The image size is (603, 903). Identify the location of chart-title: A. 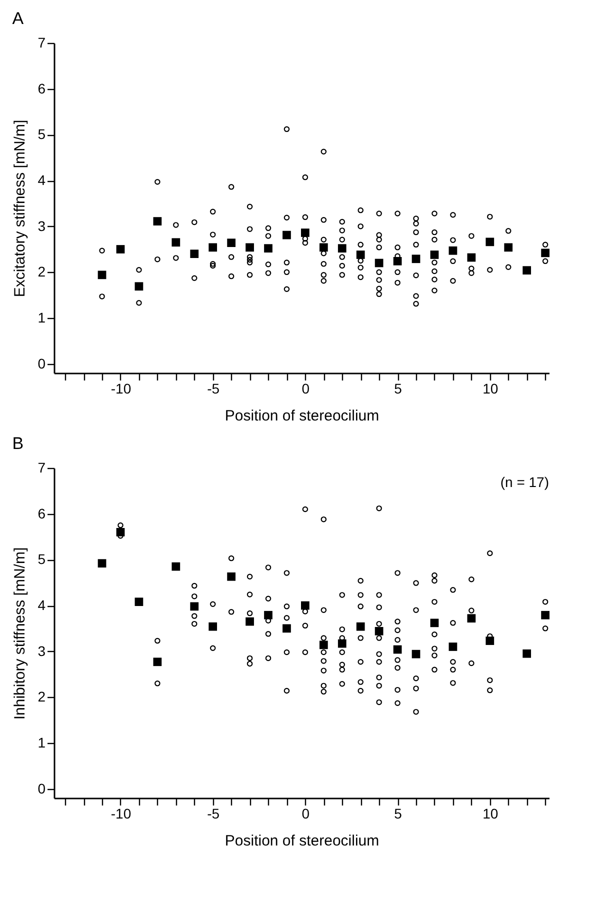
(18, 18).